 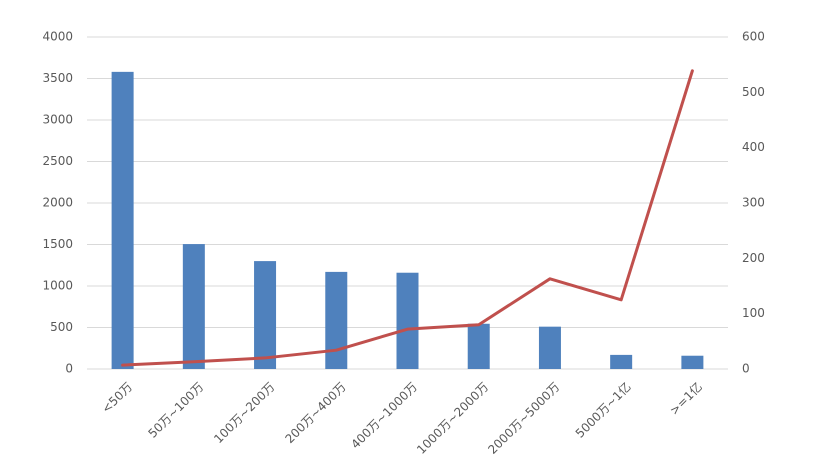 What do you see at coordinates (57, 78) in the screenshot?
I see `y-tick-label: 3500` at bounding box center [57, 78].